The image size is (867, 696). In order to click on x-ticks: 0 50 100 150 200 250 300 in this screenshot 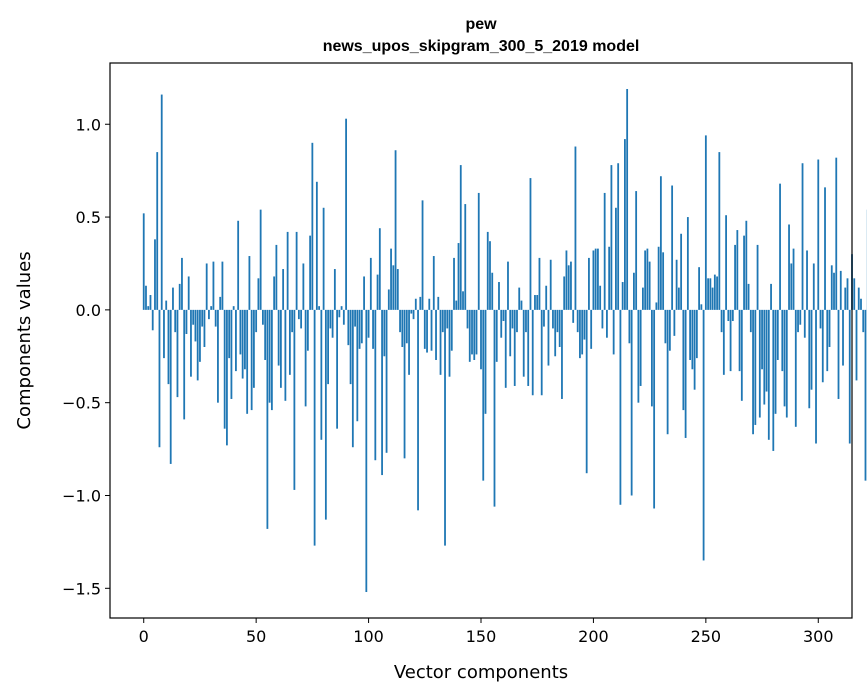, I will do `click(486, 632)`.